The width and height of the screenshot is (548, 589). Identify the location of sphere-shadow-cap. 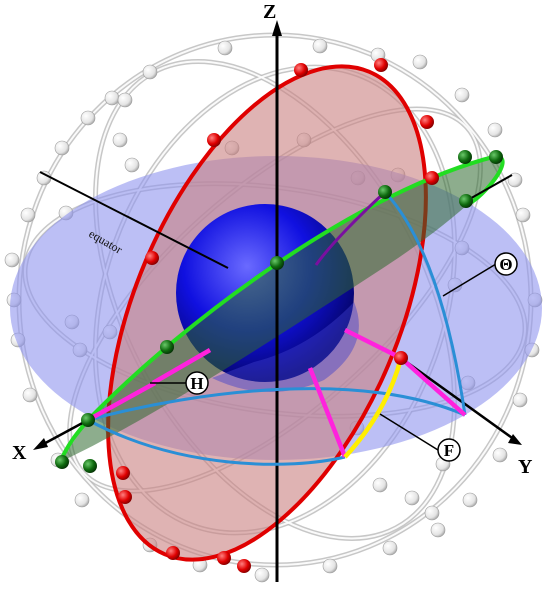
(285, 347).